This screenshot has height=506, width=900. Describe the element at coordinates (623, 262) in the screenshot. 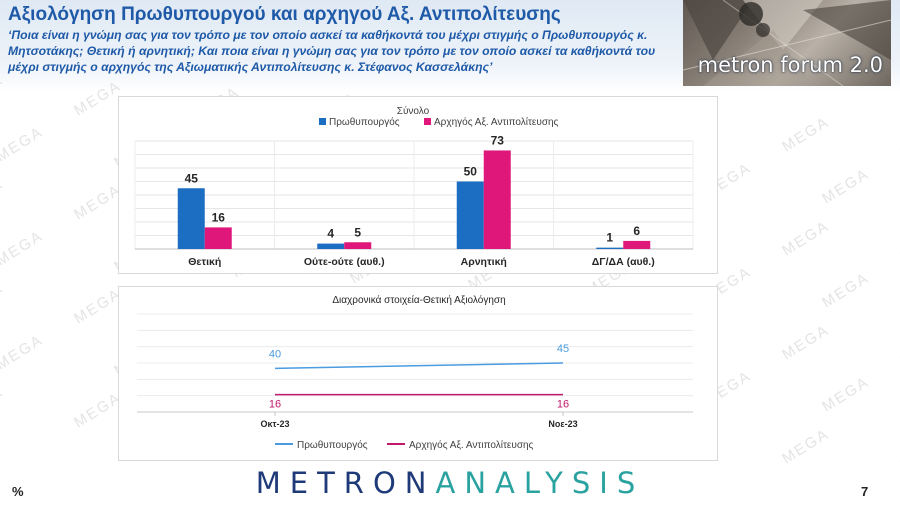

I see `category-label: ΔΓ/ΔΑ (αυθ.)` at that location.